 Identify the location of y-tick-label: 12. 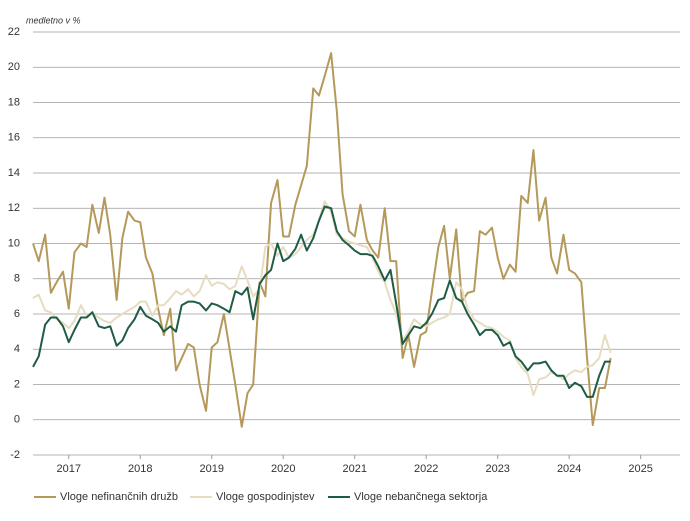
(14, 208).